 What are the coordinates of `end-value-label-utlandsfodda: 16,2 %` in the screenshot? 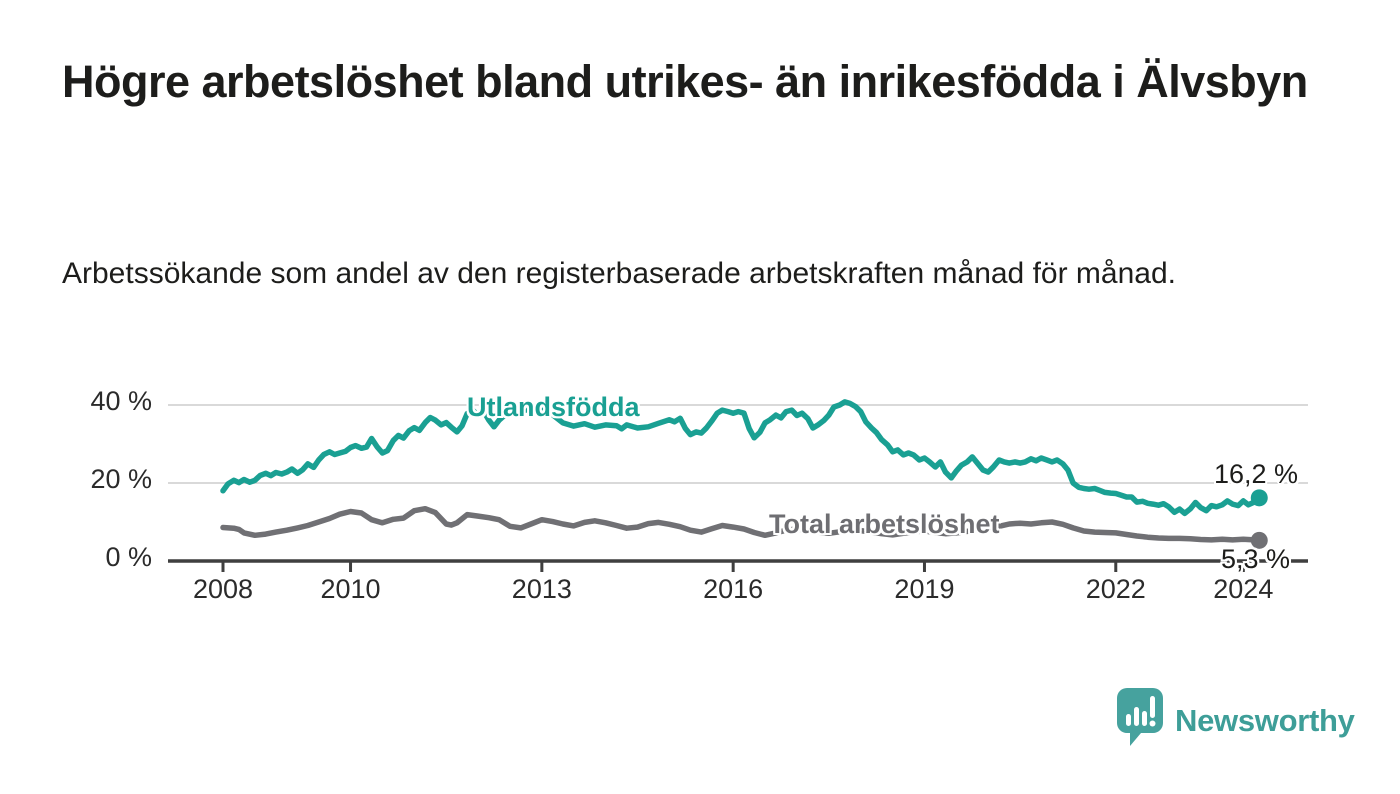 It's located at (1256, 474).